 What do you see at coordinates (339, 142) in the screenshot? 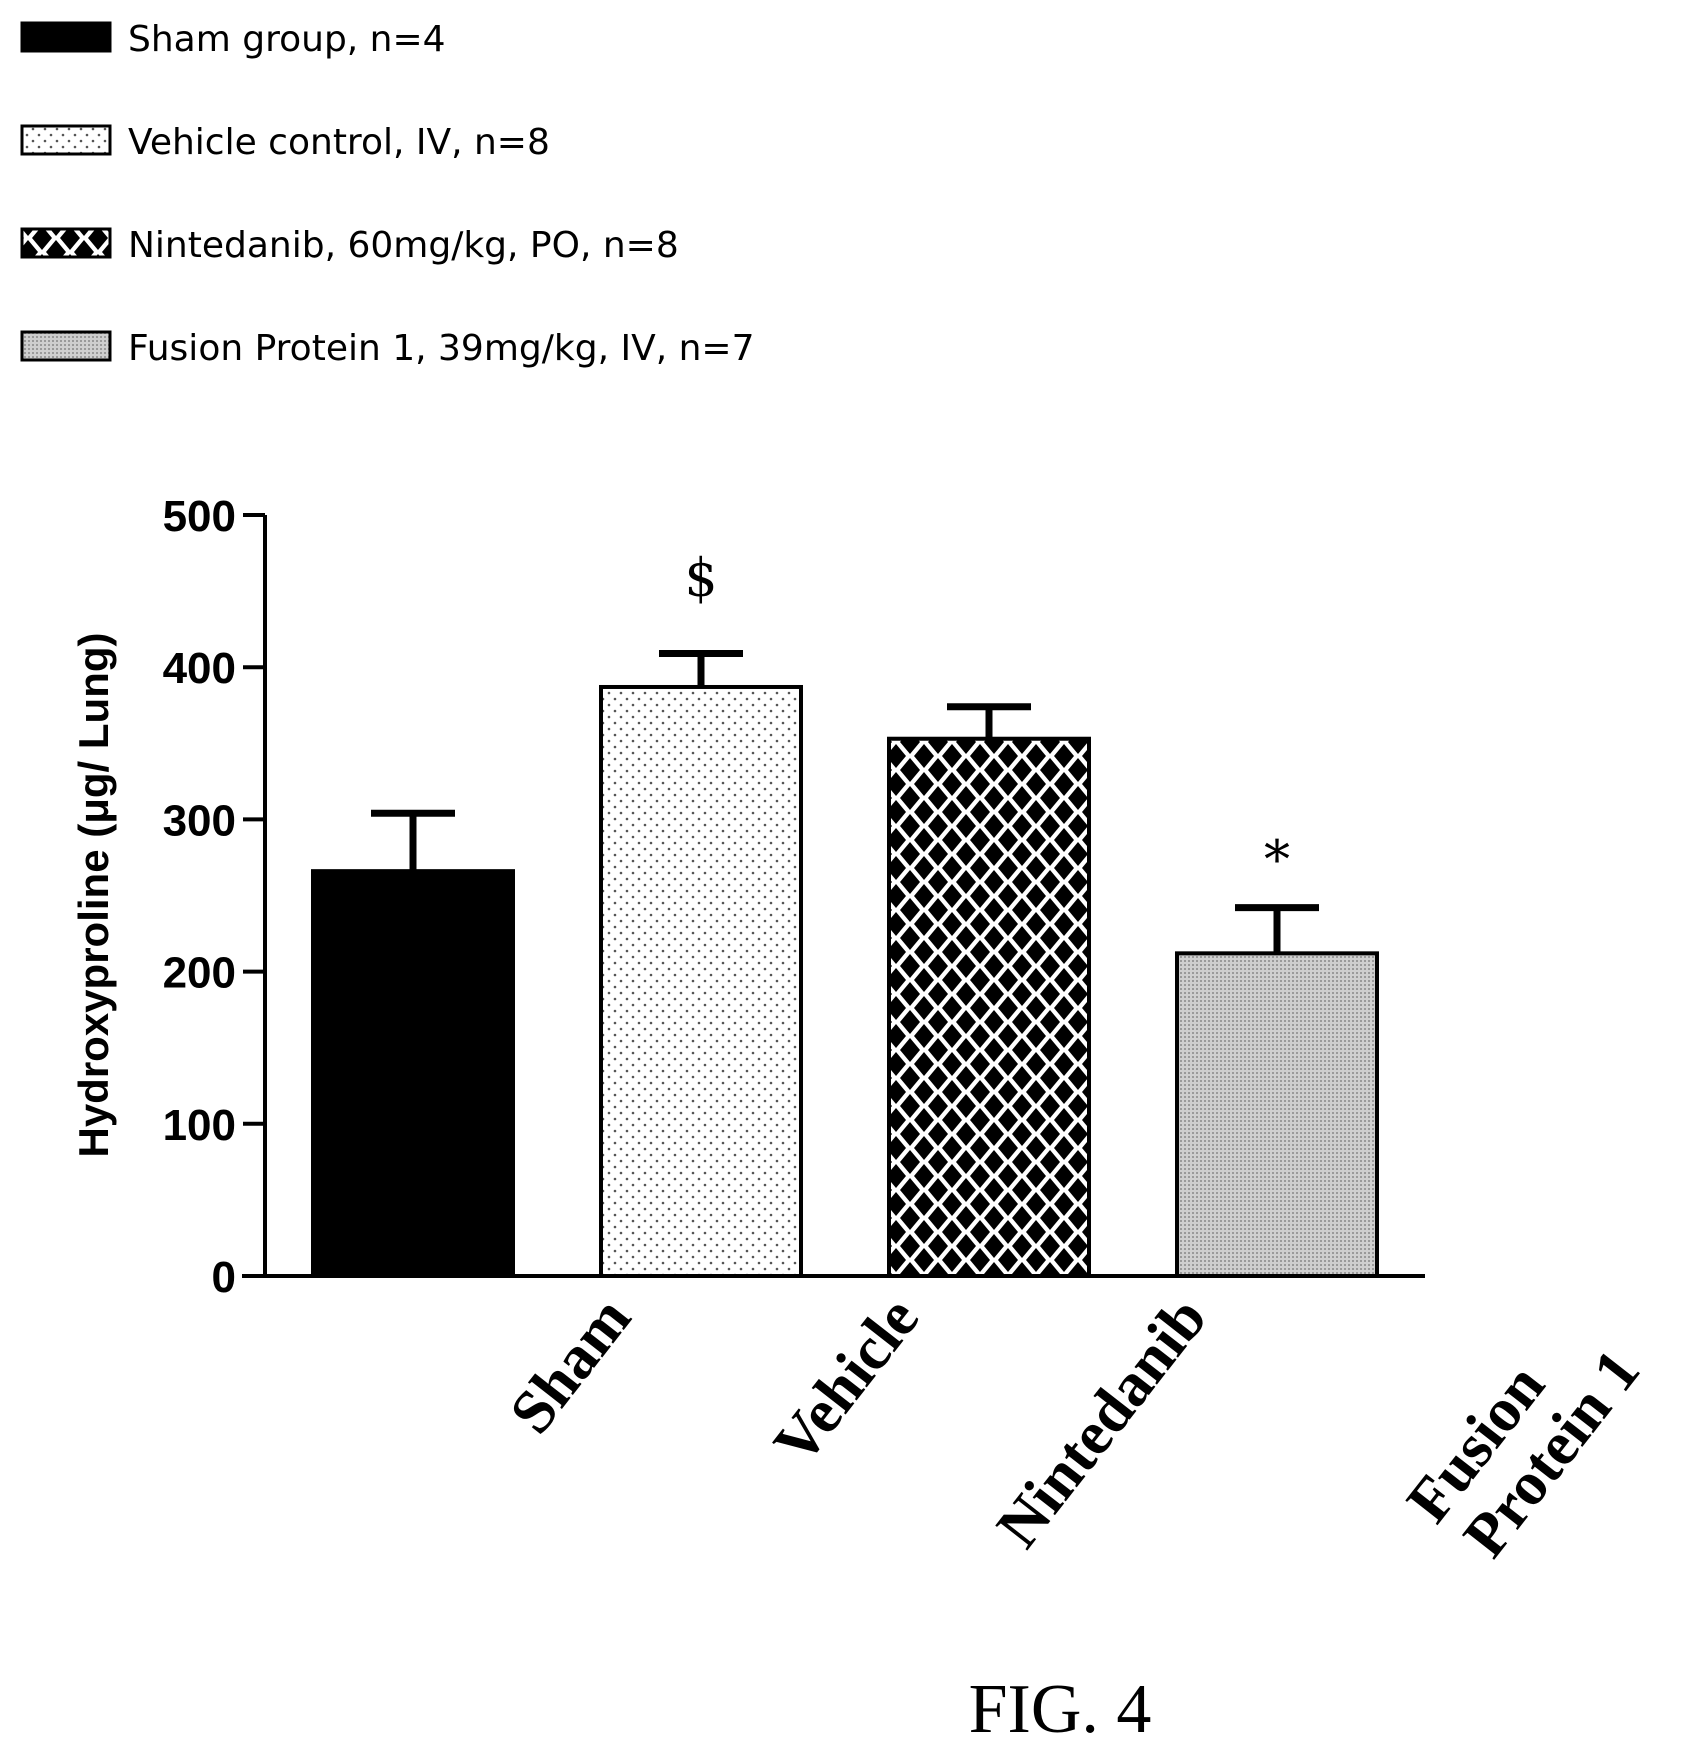
I see `legend-label: Vehicle control, IV, n=8` at bounding box center [339, 142].